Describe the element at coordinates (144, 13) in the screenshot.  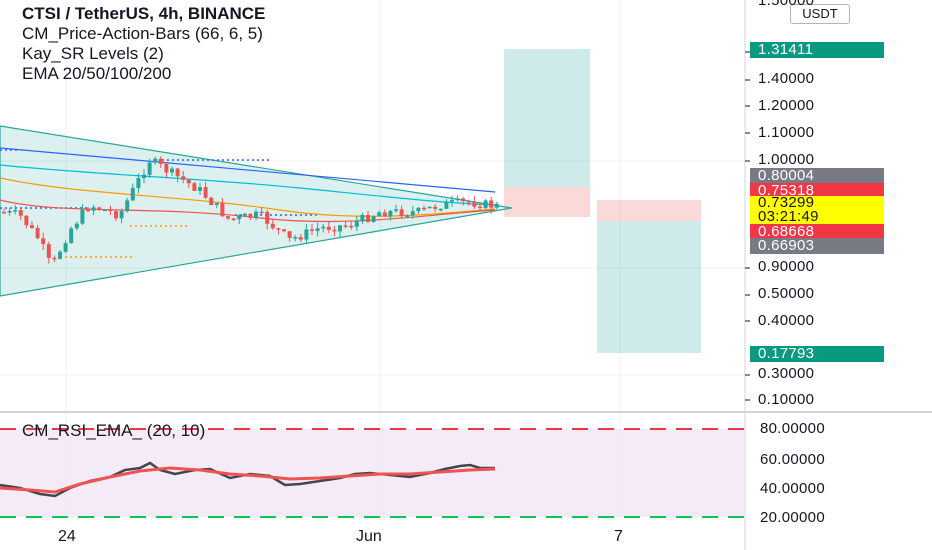
I see `symbol-title: CTSI / TetherUS, 4h, BINANCE` at that location.